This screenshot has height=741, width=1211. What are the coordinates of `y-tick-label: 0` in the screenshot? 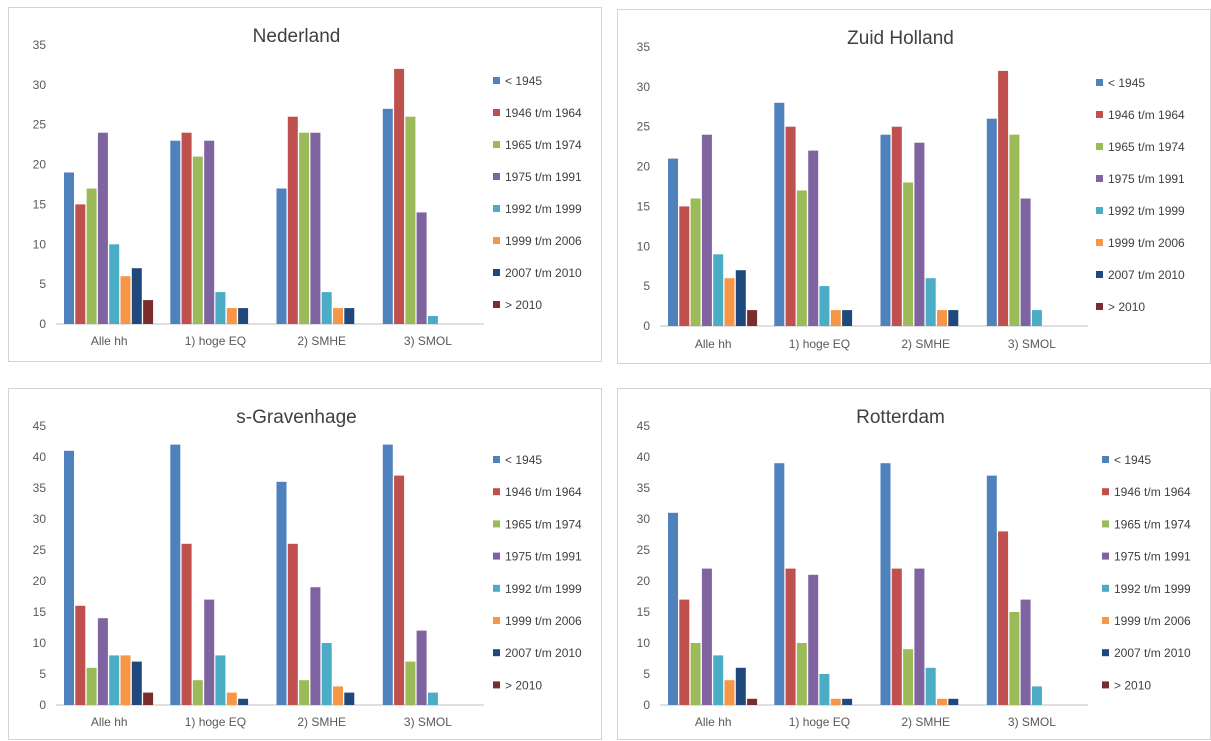 It's located at (42, 324).